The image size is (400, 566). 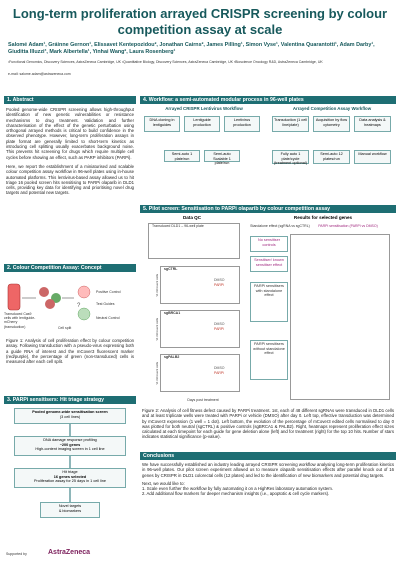 What do you see at coordinates (172, 313) in the screenshot?
I see `plot-title: sgBRCA1` at bounding box center [172, 313].